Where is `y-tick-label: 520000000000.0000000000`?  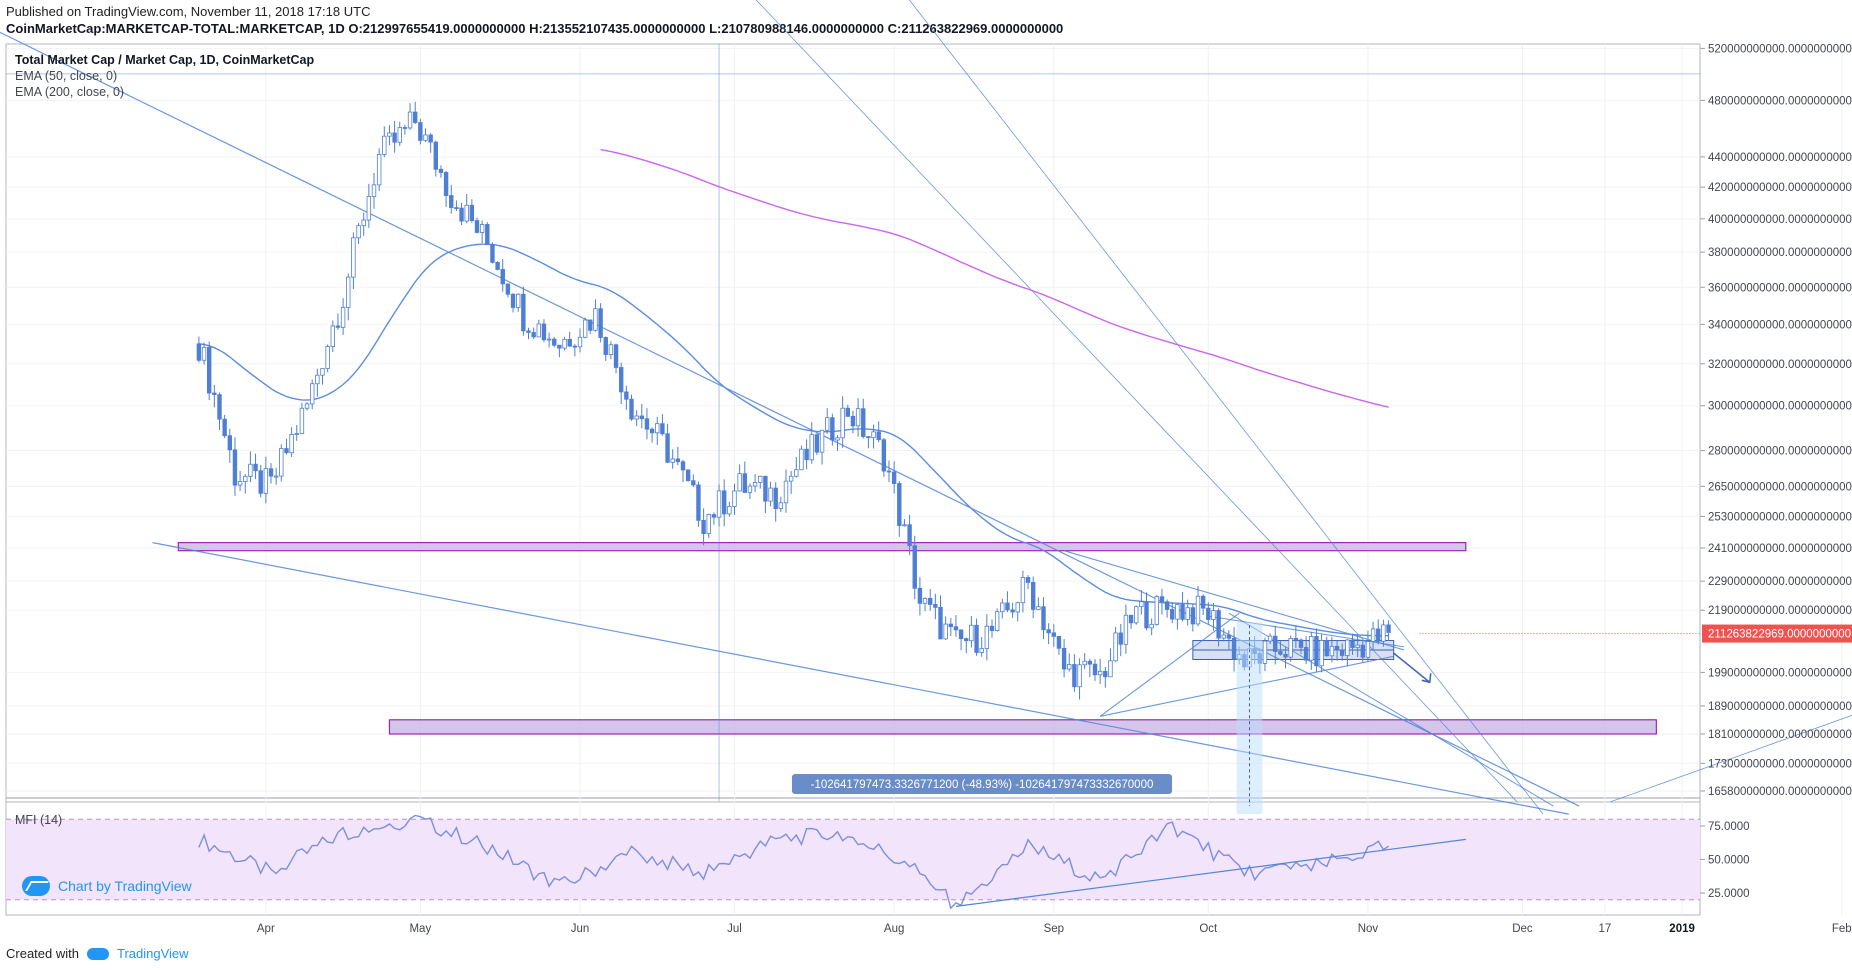
y-tick-label: 520000000000.0000000000 is located at coordinates (1780, 49).